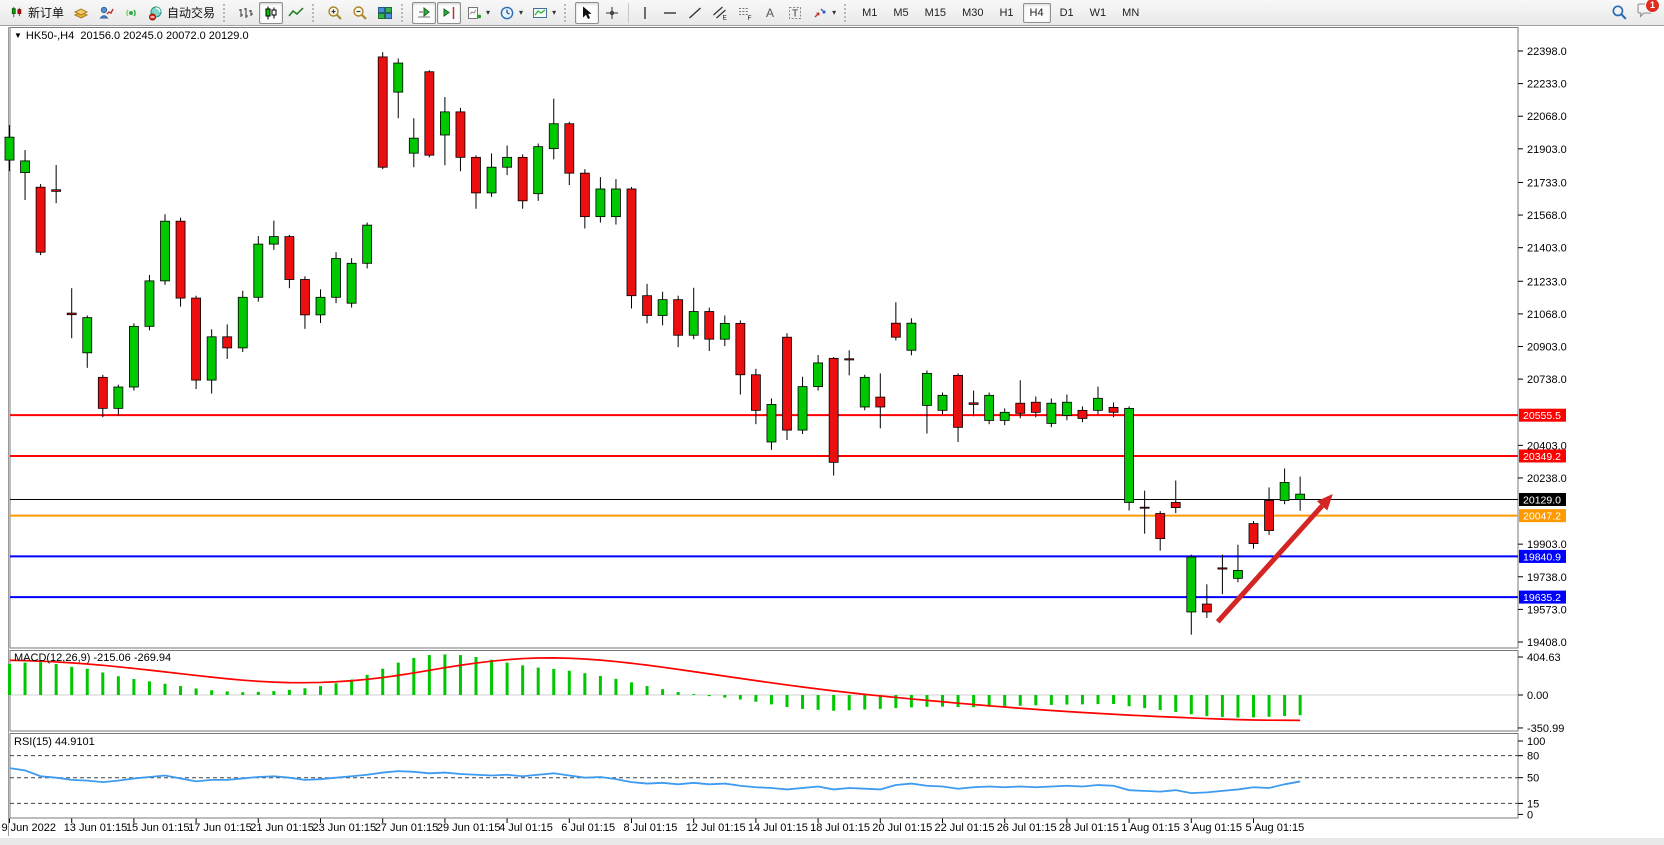  Describe the element at coordinates (469, 828) in the screenshot. I see `time-axis-label: 29 Jun 01:15` at that location.